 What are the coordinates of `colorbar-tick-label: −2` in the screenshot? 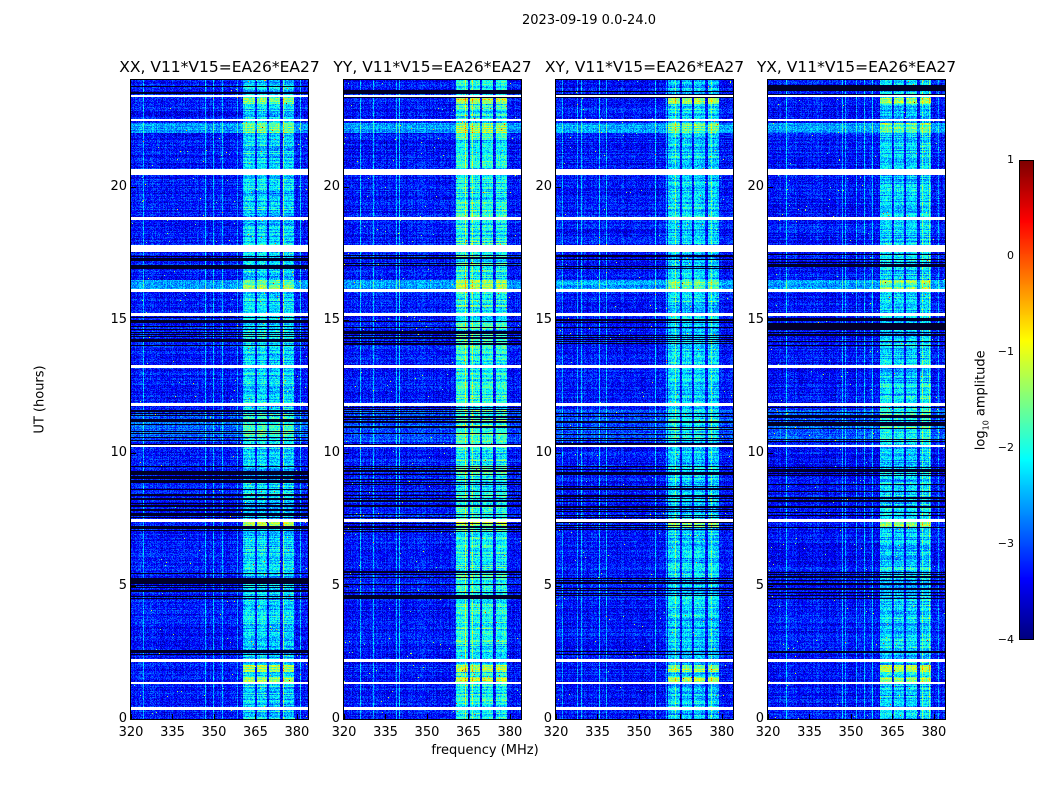 It's located at (1005, 447).